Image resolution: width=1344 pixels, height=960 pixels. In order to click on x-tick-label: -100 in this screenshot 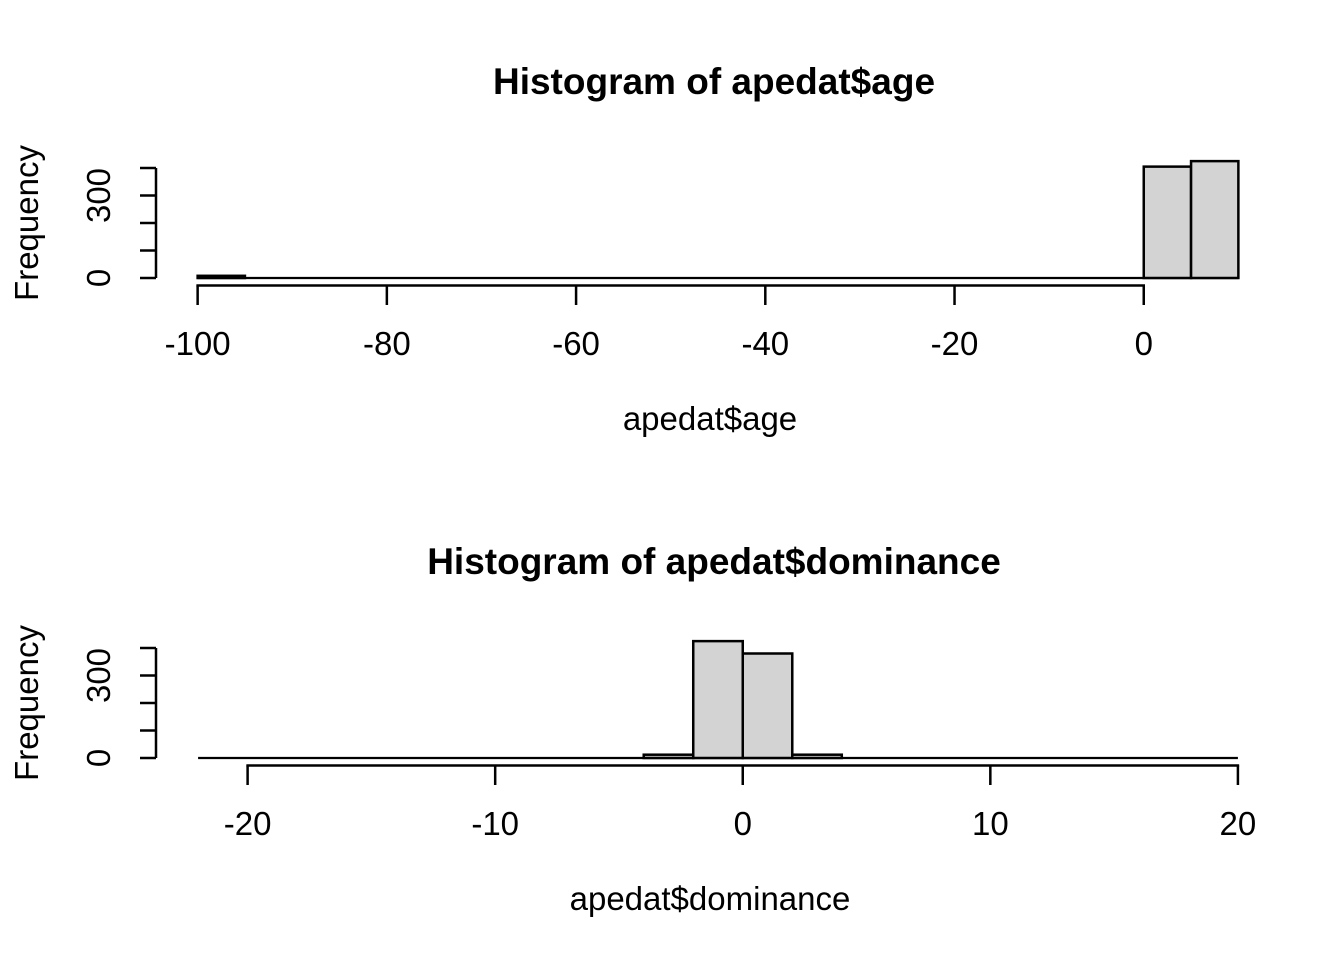, I will do `click(198, 343)`.